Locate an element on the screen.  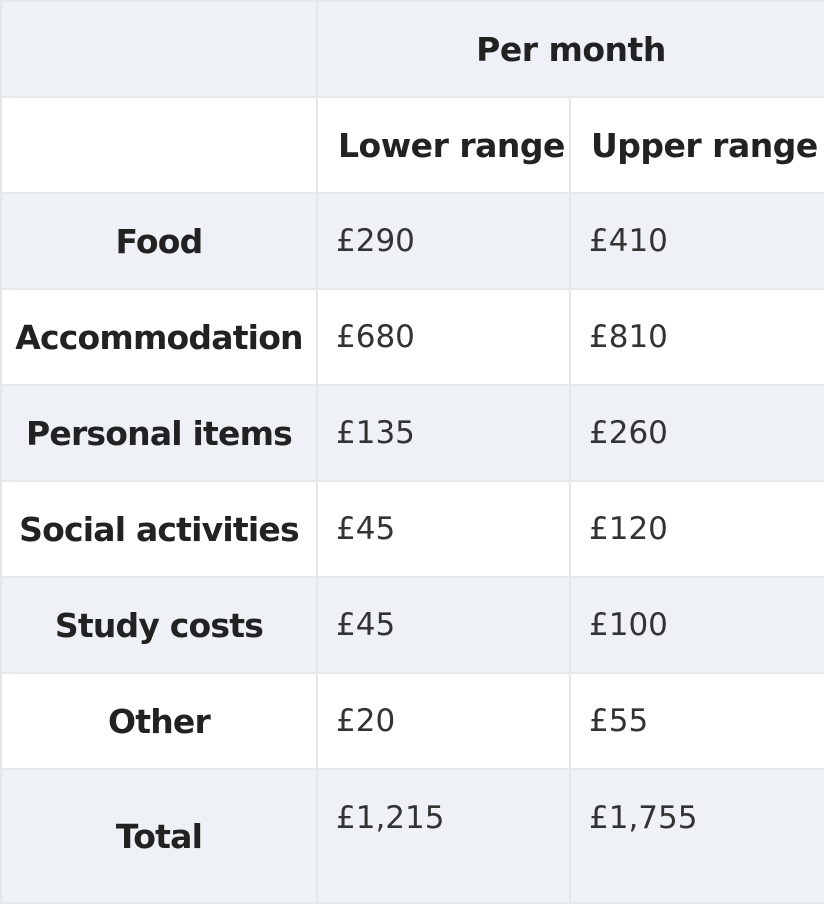
table-row: Other £20 £55 is located at coordinates (412, 721).